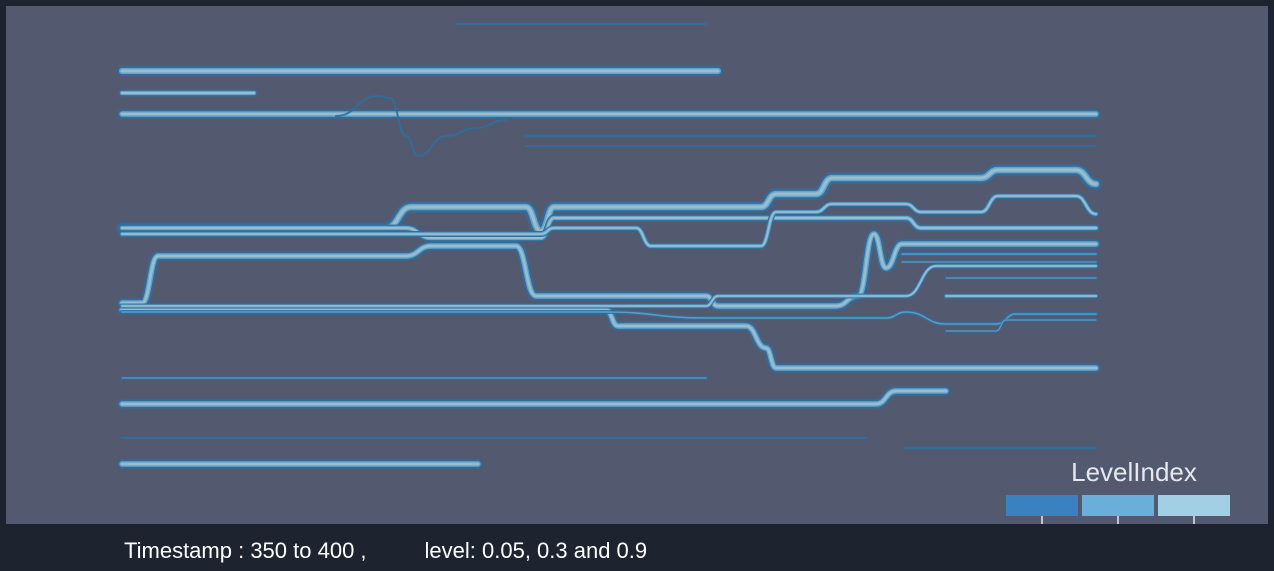 The height and width of the screenshot is (571, 1274). Describe the element at coordinates (245, 550) in the screenshot. I see `timestamp-range-label: Timestamp : 350 to 400 ,` at that location.